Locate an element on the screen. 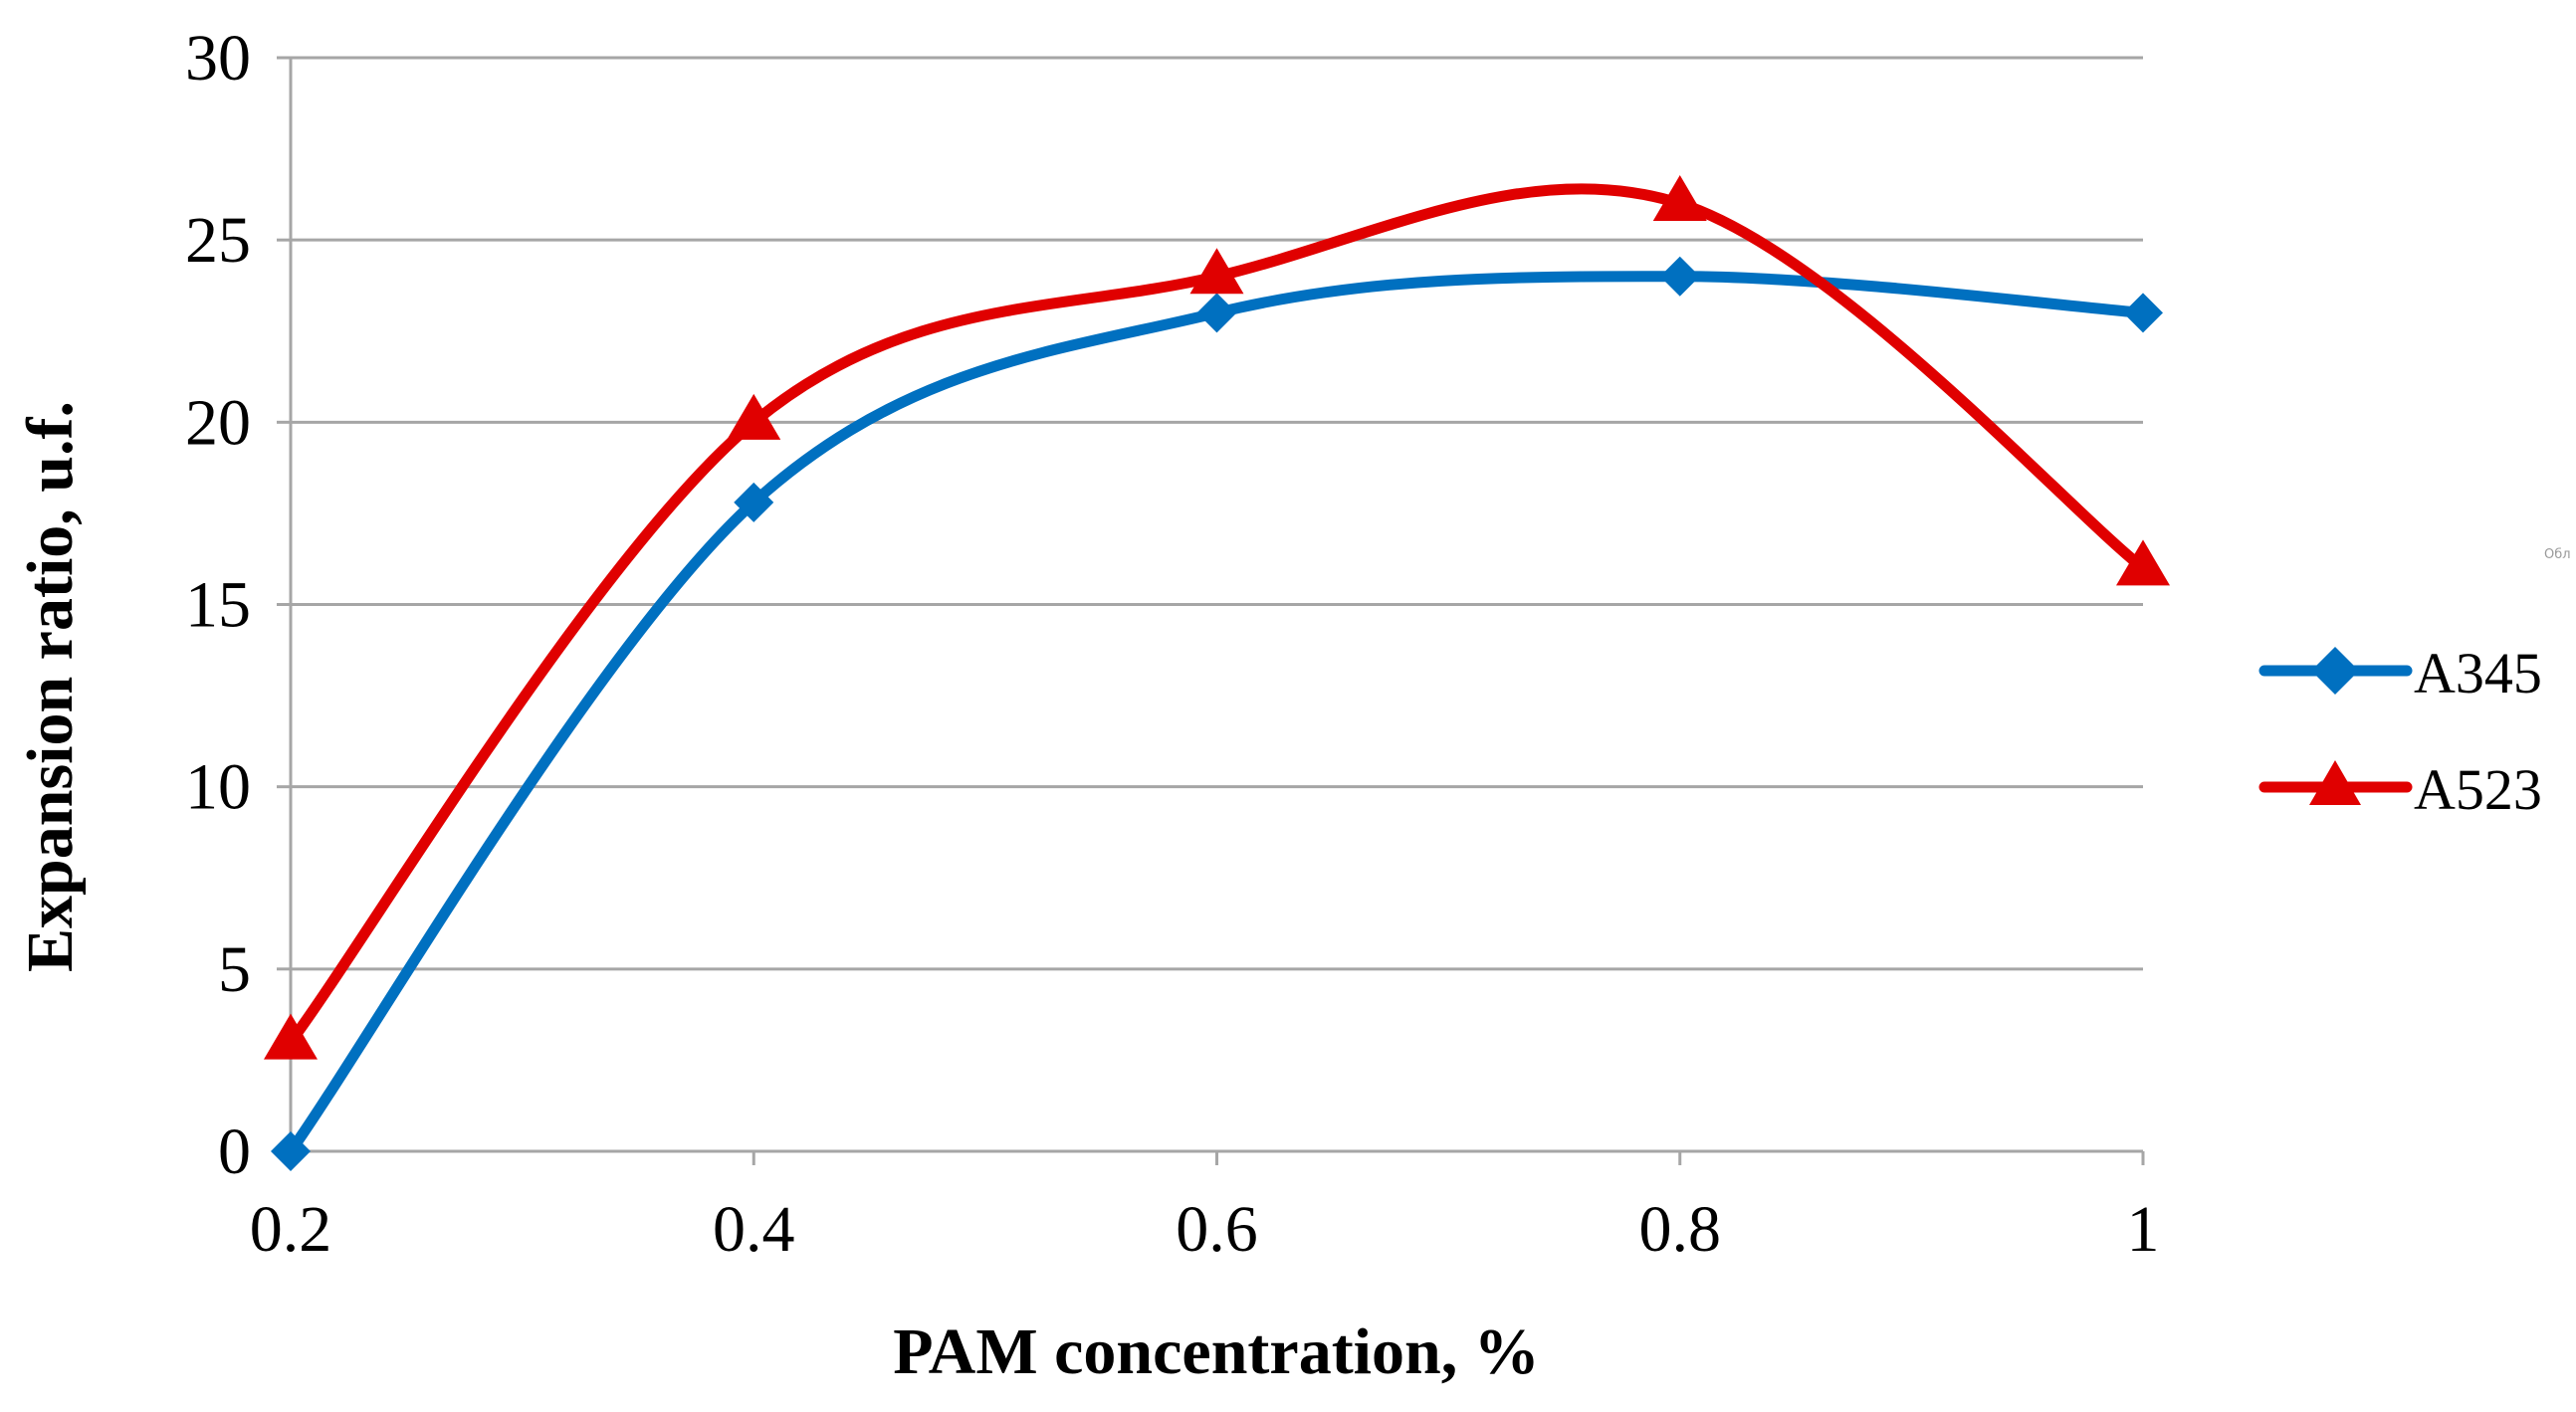  y-tick-labels: 0 5 10 15 20 25 30 is located at coordinates (218, 605).